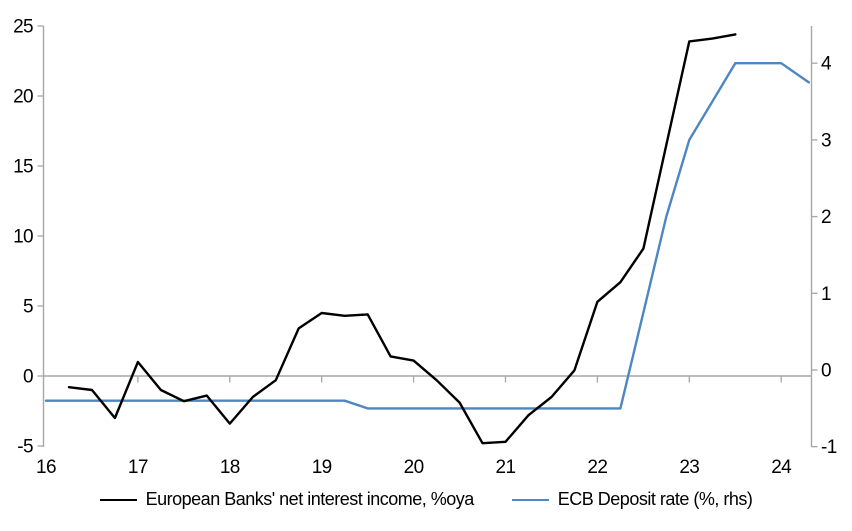  What do you see at coordinates (118, 499) in the screenshot?
I see `nii-line-swatch` at bounding box center [118, 499].